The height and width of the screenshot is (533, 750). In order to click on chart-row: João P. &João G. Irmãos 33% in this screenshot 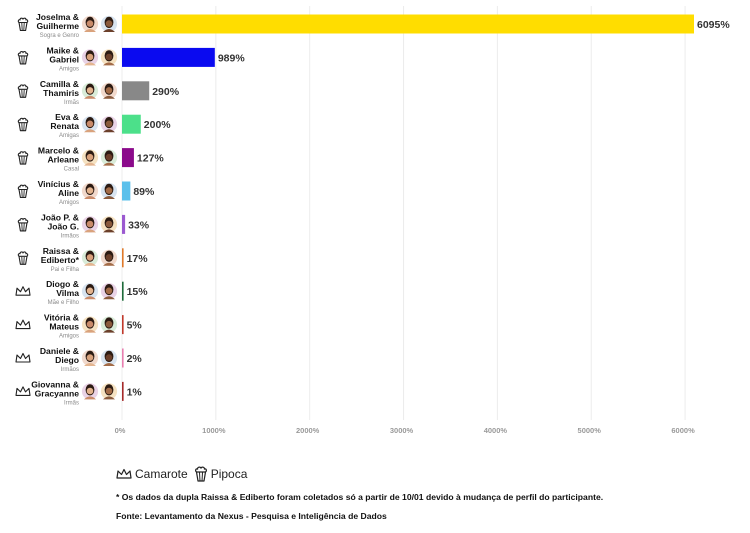, I will do `click(83, 225)`.